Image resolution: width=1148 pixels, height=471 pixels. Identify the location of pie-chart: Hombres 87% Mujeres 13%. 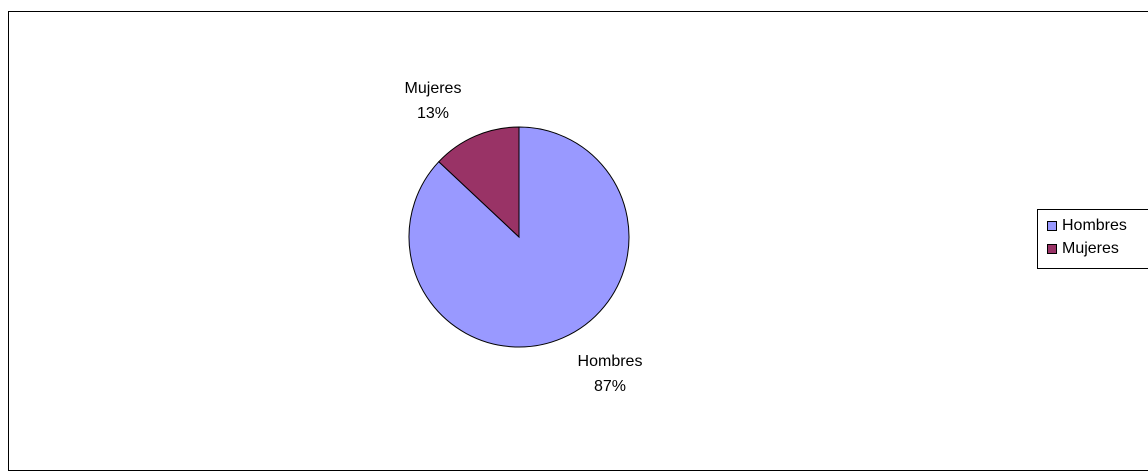
(524, 237).